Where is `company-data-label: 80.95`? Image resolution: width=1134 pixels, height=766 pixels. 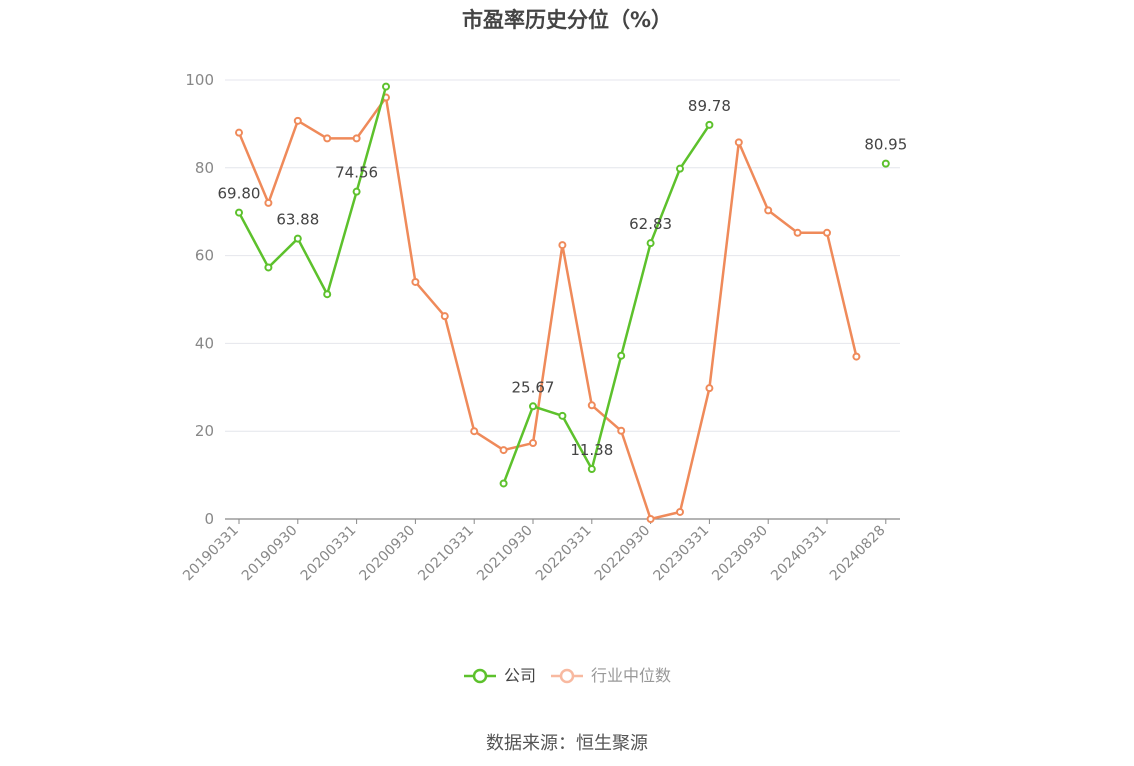 company-data-label: 80.95 is located at coordinates (885, 145).